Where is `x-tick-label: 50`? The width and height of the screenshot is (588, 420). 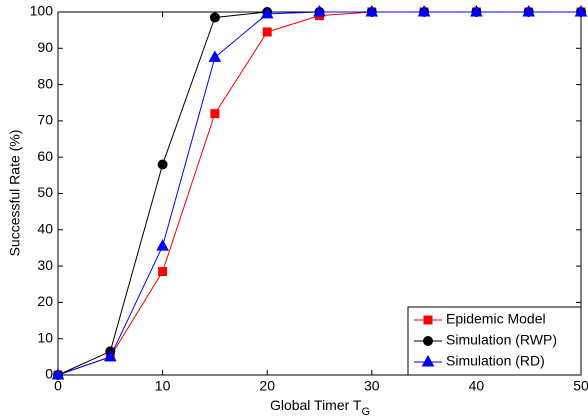
x-tick-label: 50 is located at coordinates (580, 386).